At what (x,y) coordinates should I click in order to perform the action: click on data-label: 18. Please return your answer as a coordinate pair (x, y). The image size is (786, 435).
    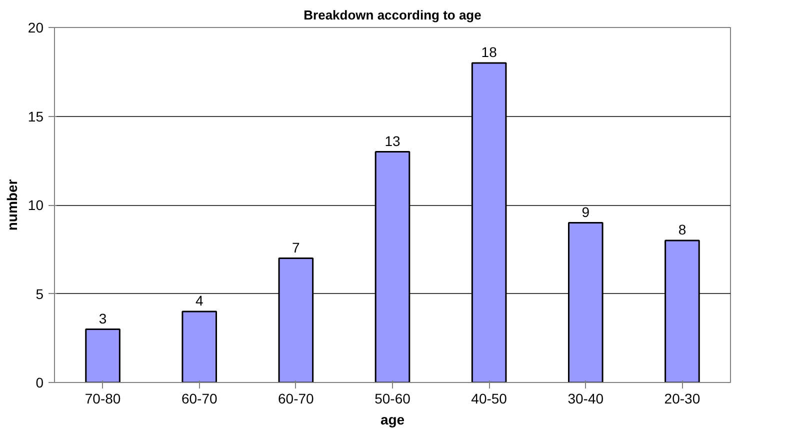
    Looking at the image, I should click on (489, 52).